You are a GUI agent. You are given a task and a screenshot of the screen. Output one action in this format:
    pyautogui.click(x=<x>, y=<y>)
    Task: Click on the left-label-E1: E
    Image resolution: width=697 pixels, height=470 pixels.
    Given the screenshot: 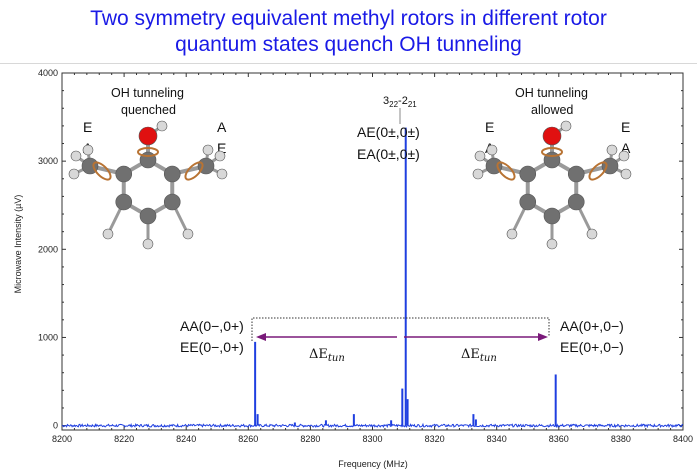 What is the action you would take?
    pyautogui.click(x=87, y=127)
    